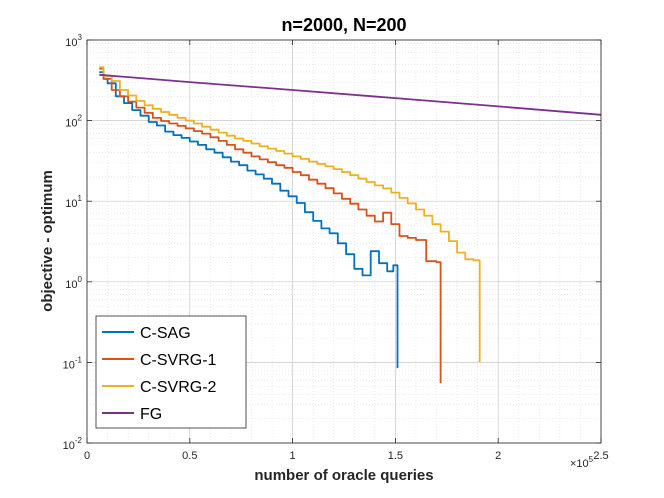 The image size is (664, 498). Describe the element at coordinates (293, 456) in the screenshot. I see `x-tick-label: 1` at that location.